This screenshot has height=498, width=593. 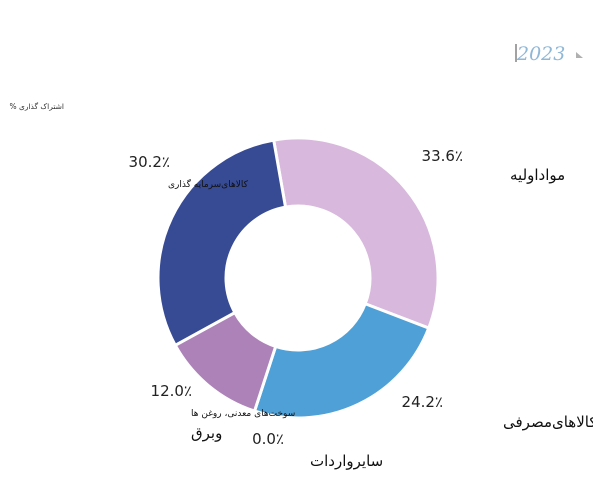 I want to click on slice-0-value-label: 33.6٪, so click(x=442, y=156).